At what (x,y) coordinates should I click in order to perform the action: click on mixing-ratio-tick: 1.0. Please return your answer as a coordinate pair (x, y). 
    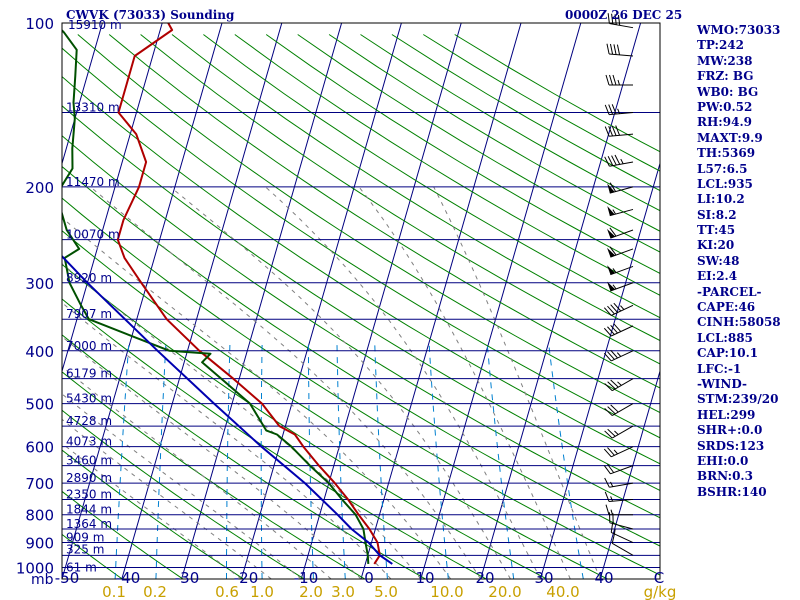
    Looking at the image, I should click on (262, 591).